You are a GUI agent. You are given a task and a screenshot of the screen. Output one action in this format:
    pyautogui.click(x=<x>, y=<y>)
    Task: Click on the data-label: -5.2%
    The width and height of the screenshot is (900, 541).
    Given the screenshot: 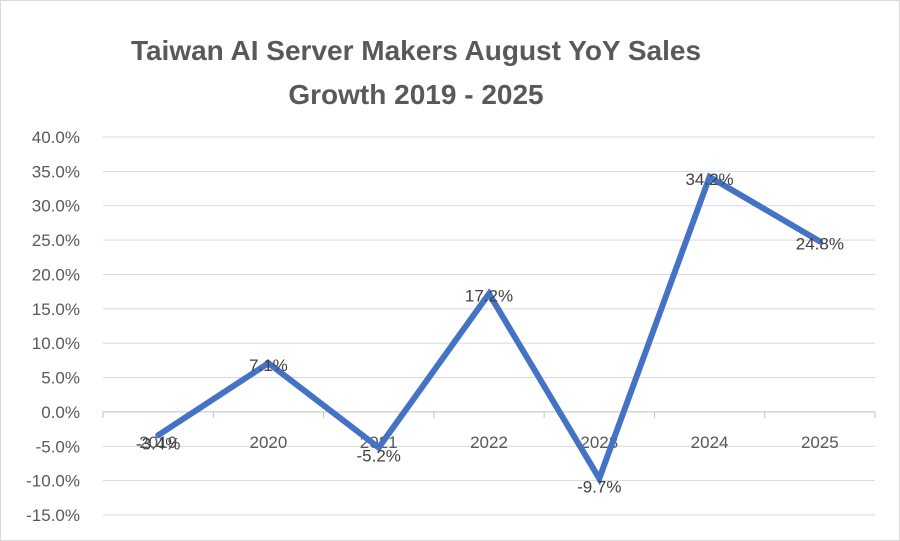 What is the action you would take?
    pyautogui.click(x=379, y=456)
    